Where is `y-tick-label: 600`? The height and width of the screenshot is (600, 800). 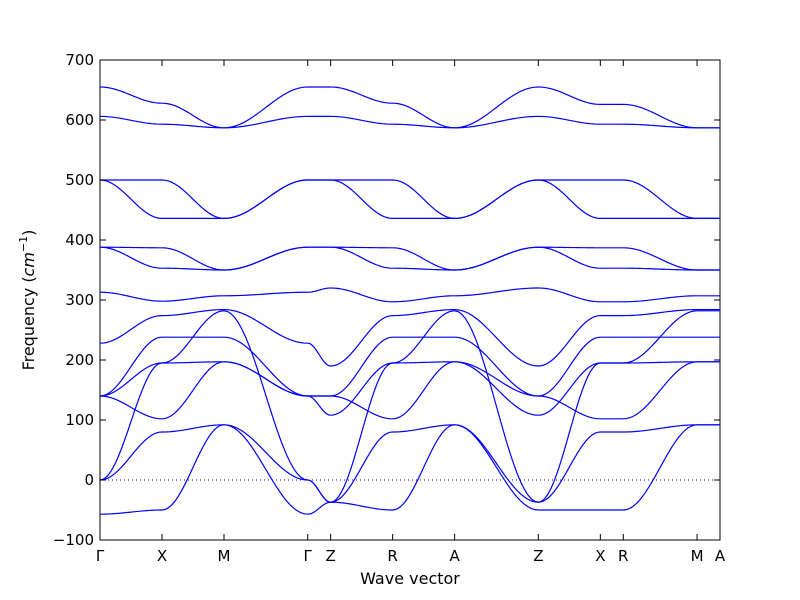
y-tick-label: 600 is located at coordinates (79, 120).